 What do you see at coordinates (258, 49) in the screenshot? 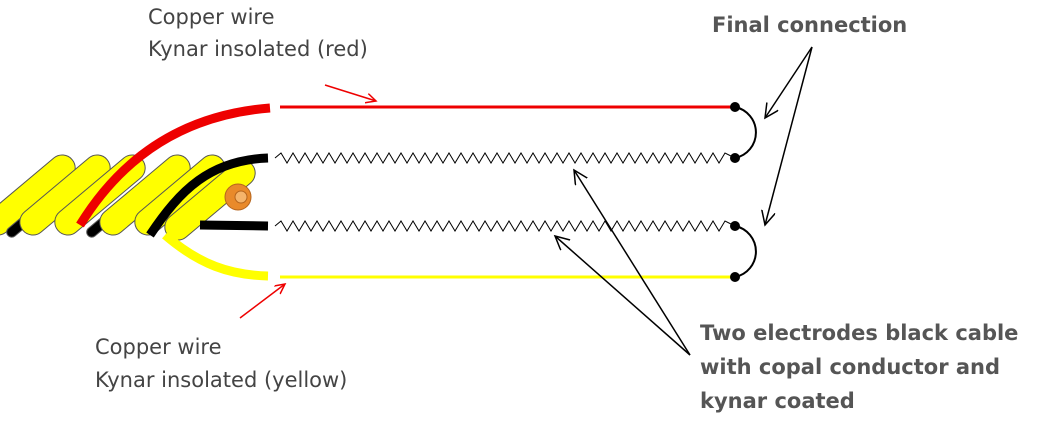
I see `label: Kynar insolated (red)` at bounding box center [258, 49].